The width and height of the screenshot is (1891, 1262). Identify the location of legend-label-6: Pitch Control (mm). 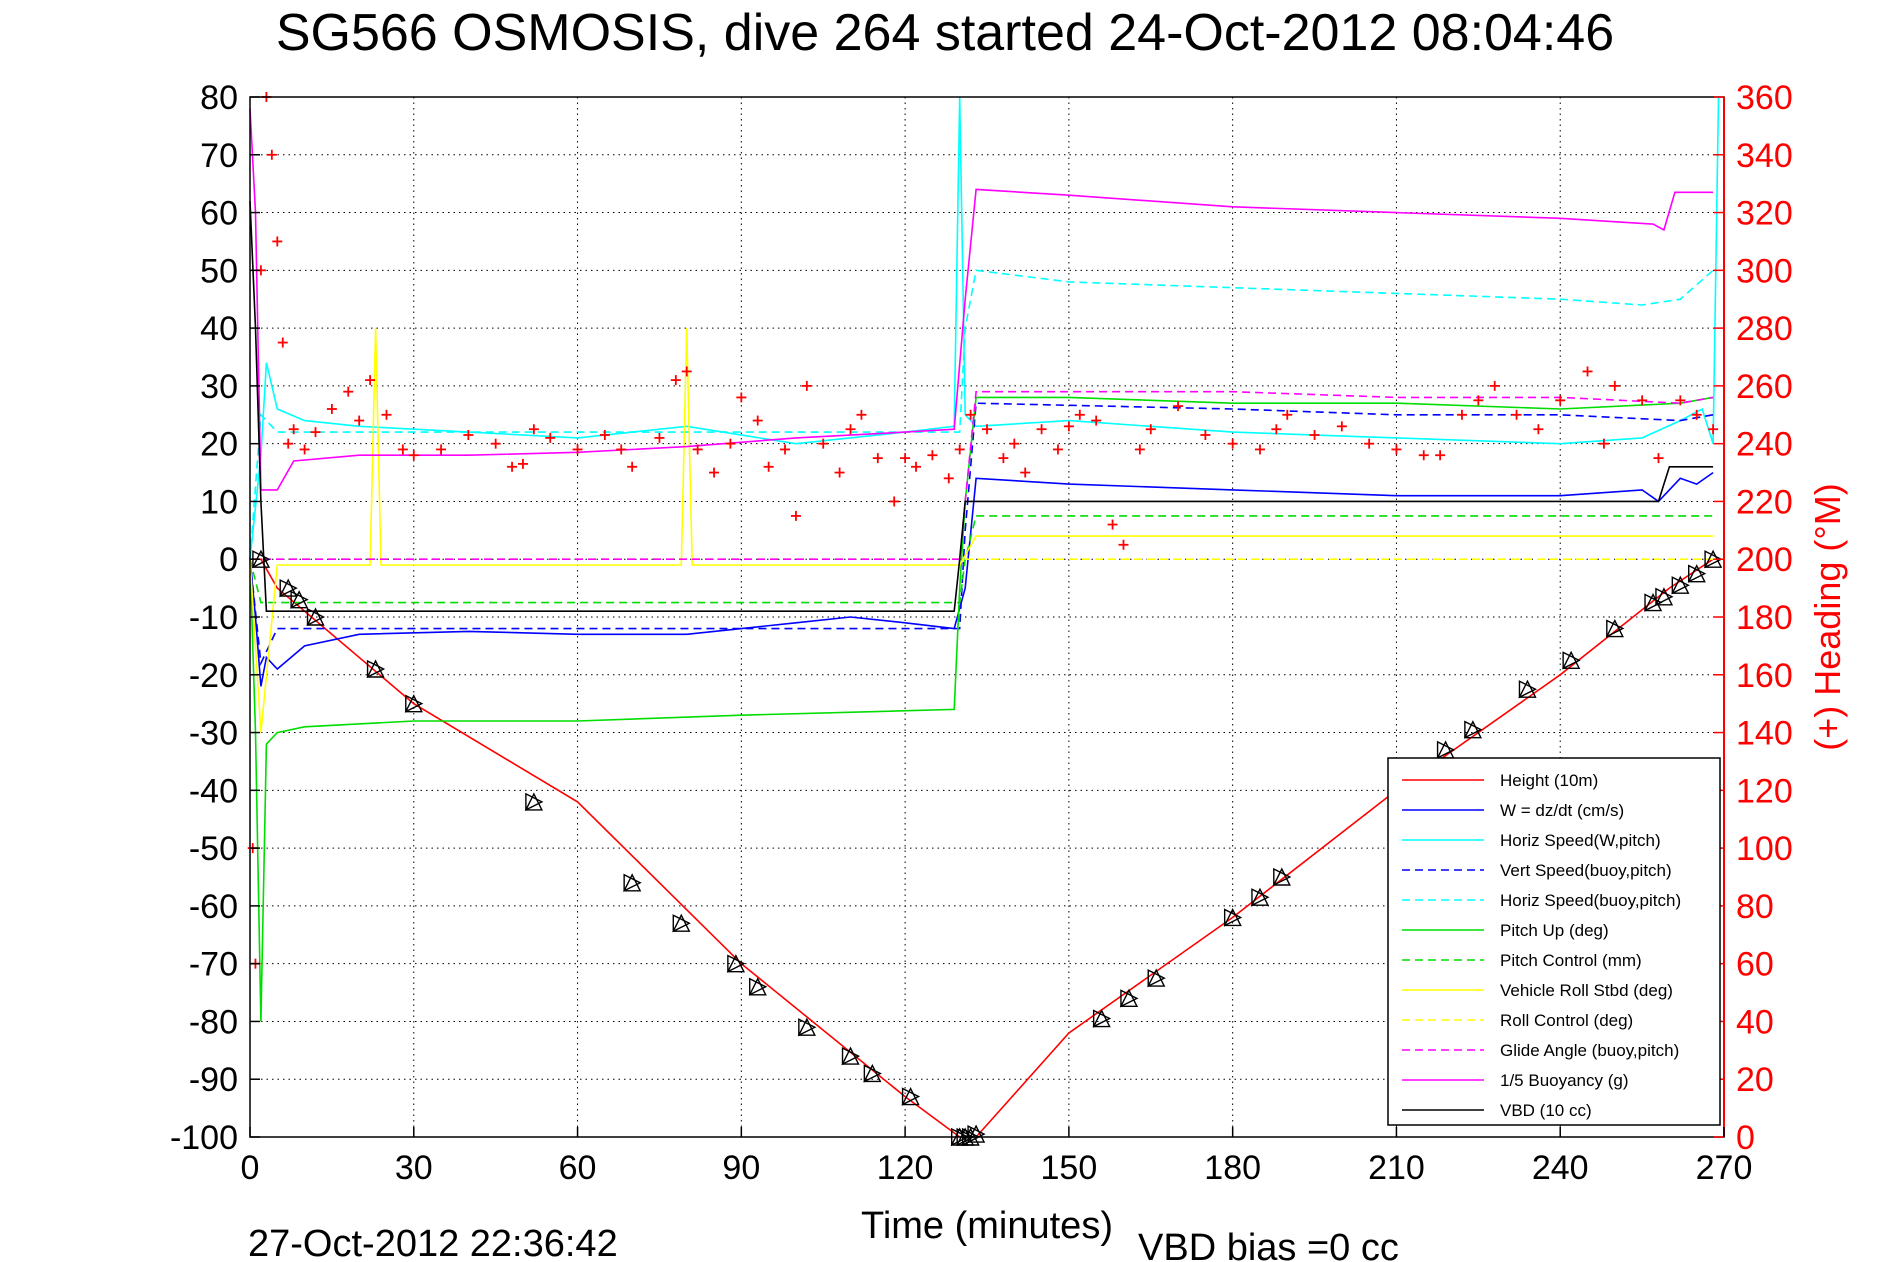
(1571, 960).